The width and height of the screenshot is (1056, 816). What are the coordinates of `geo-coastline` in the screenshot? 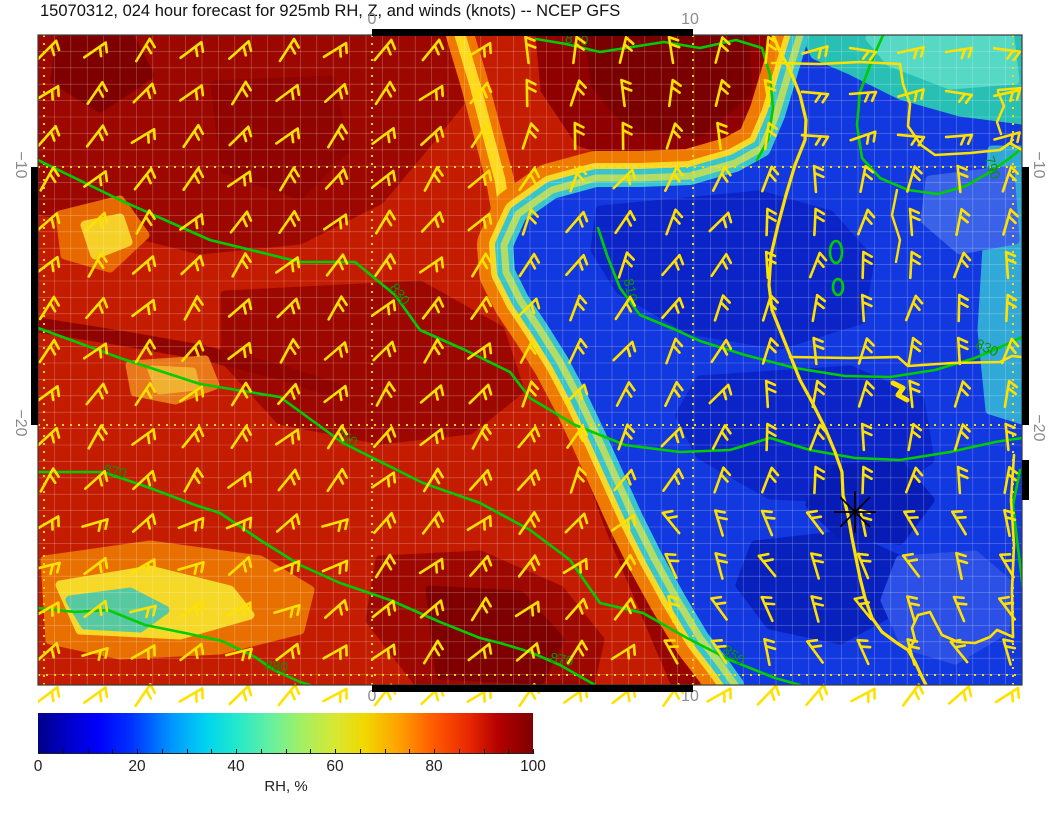 It's located at (847, 360).